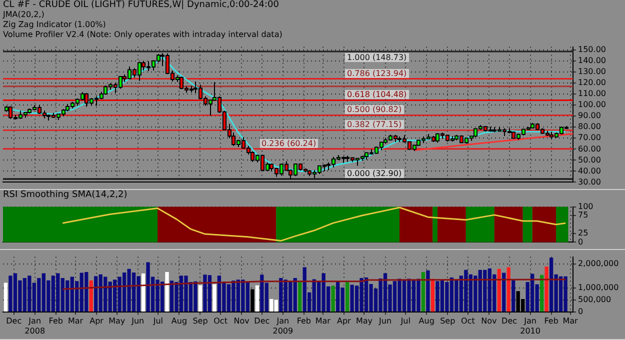 This screenshot has width=625, height=340. I want to click on y-tick-label: 70.00, so click(589, 137).